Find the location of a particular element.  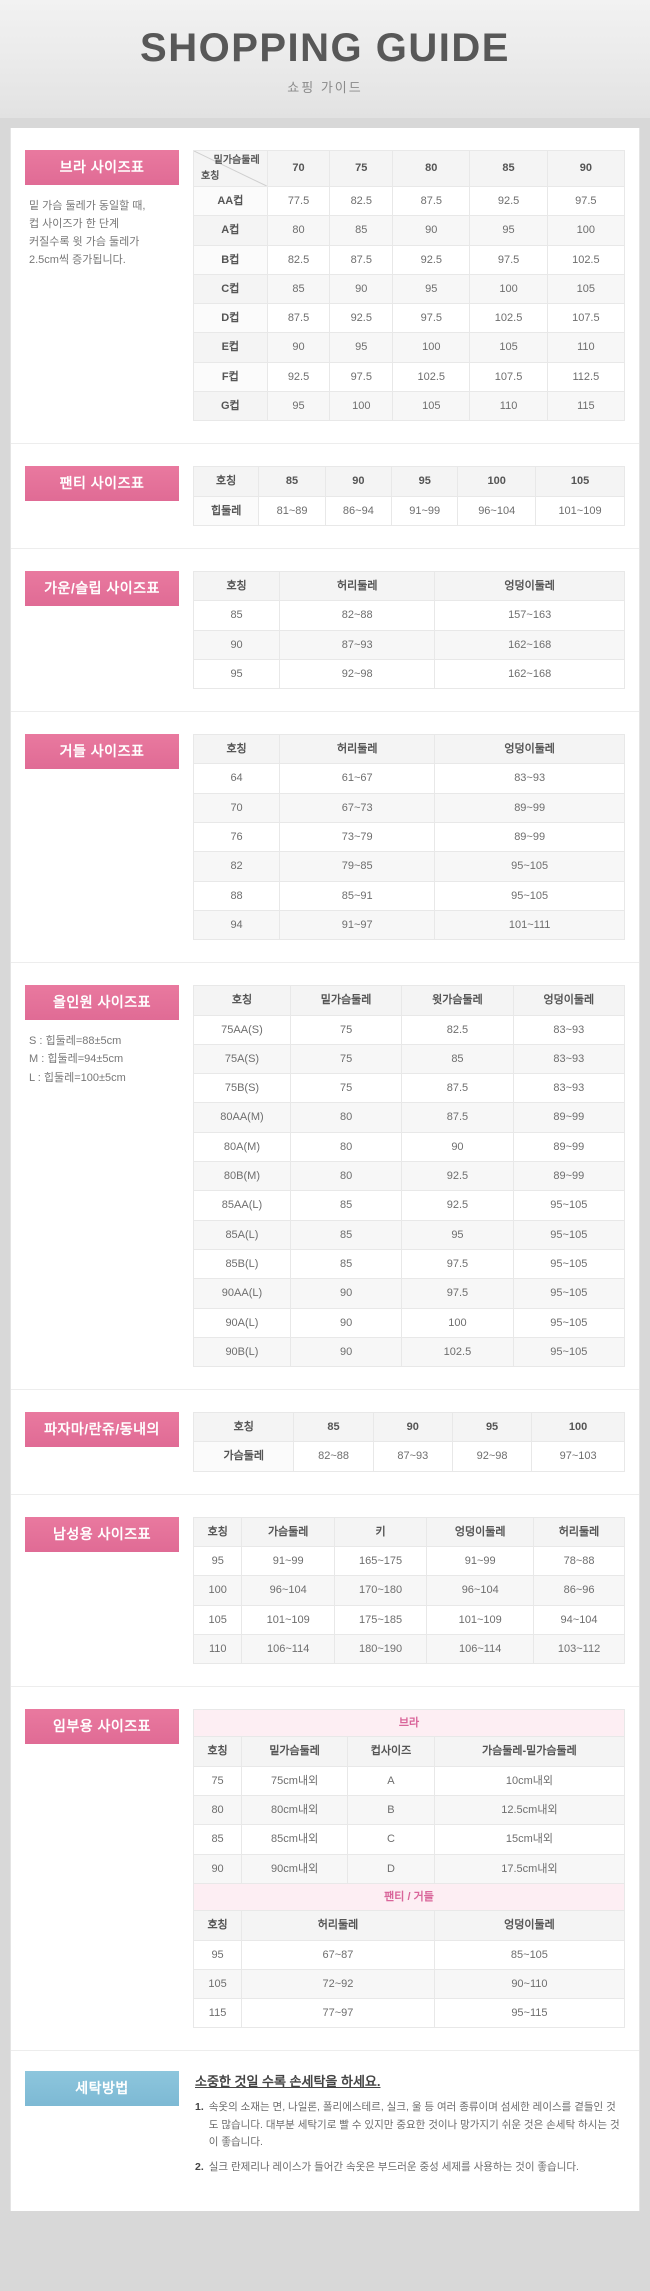

cell: 75A(S) is located at coordinates (242, 1059).